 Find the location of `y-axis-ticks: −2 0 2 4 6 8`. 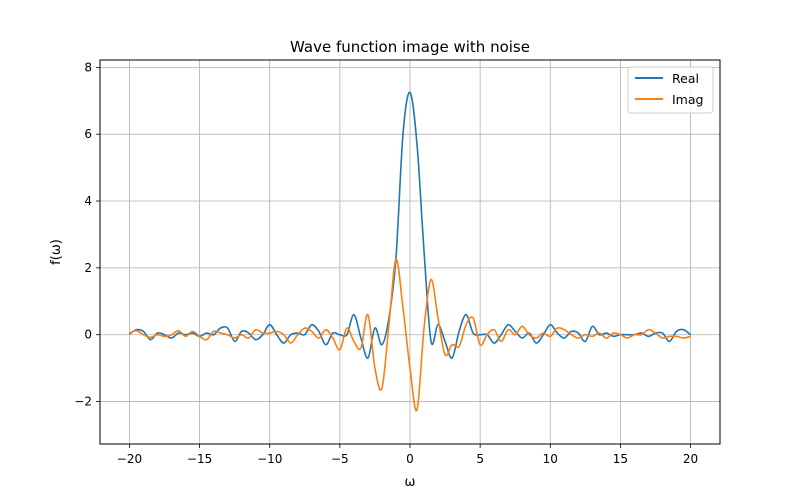

y-axis-ticks: −2 0 2 4 6 8 is located at coordinates (87, 234).